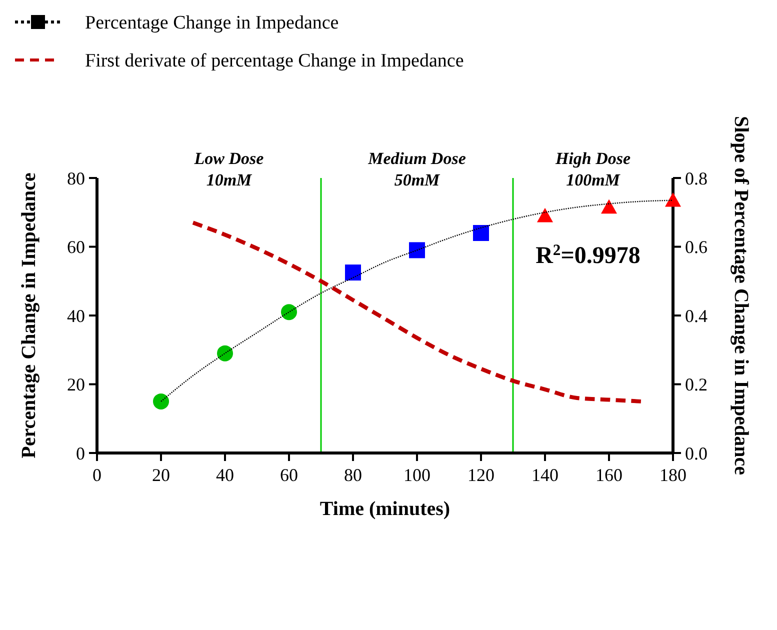 The height and width of the screenshot is (630, 777). Describe the element at coordinates (289, 475) in the screenshot. I see `x-tick-label: 60` at that location.